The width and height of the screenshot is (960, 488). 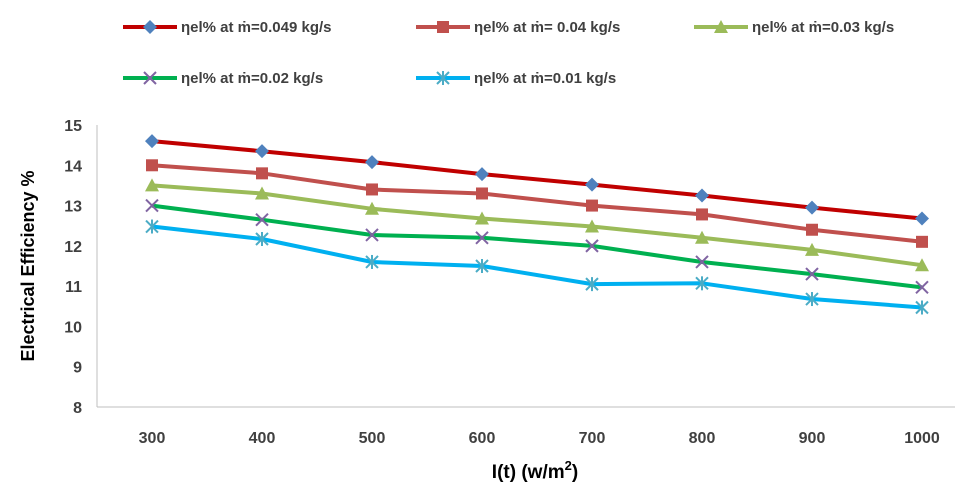 What do you see at coordinates (539, 438) in the screenshot?
I see `x-tick-labels: 300 400 500 600 700 800 900 1000` at bounding box center [539, 438].